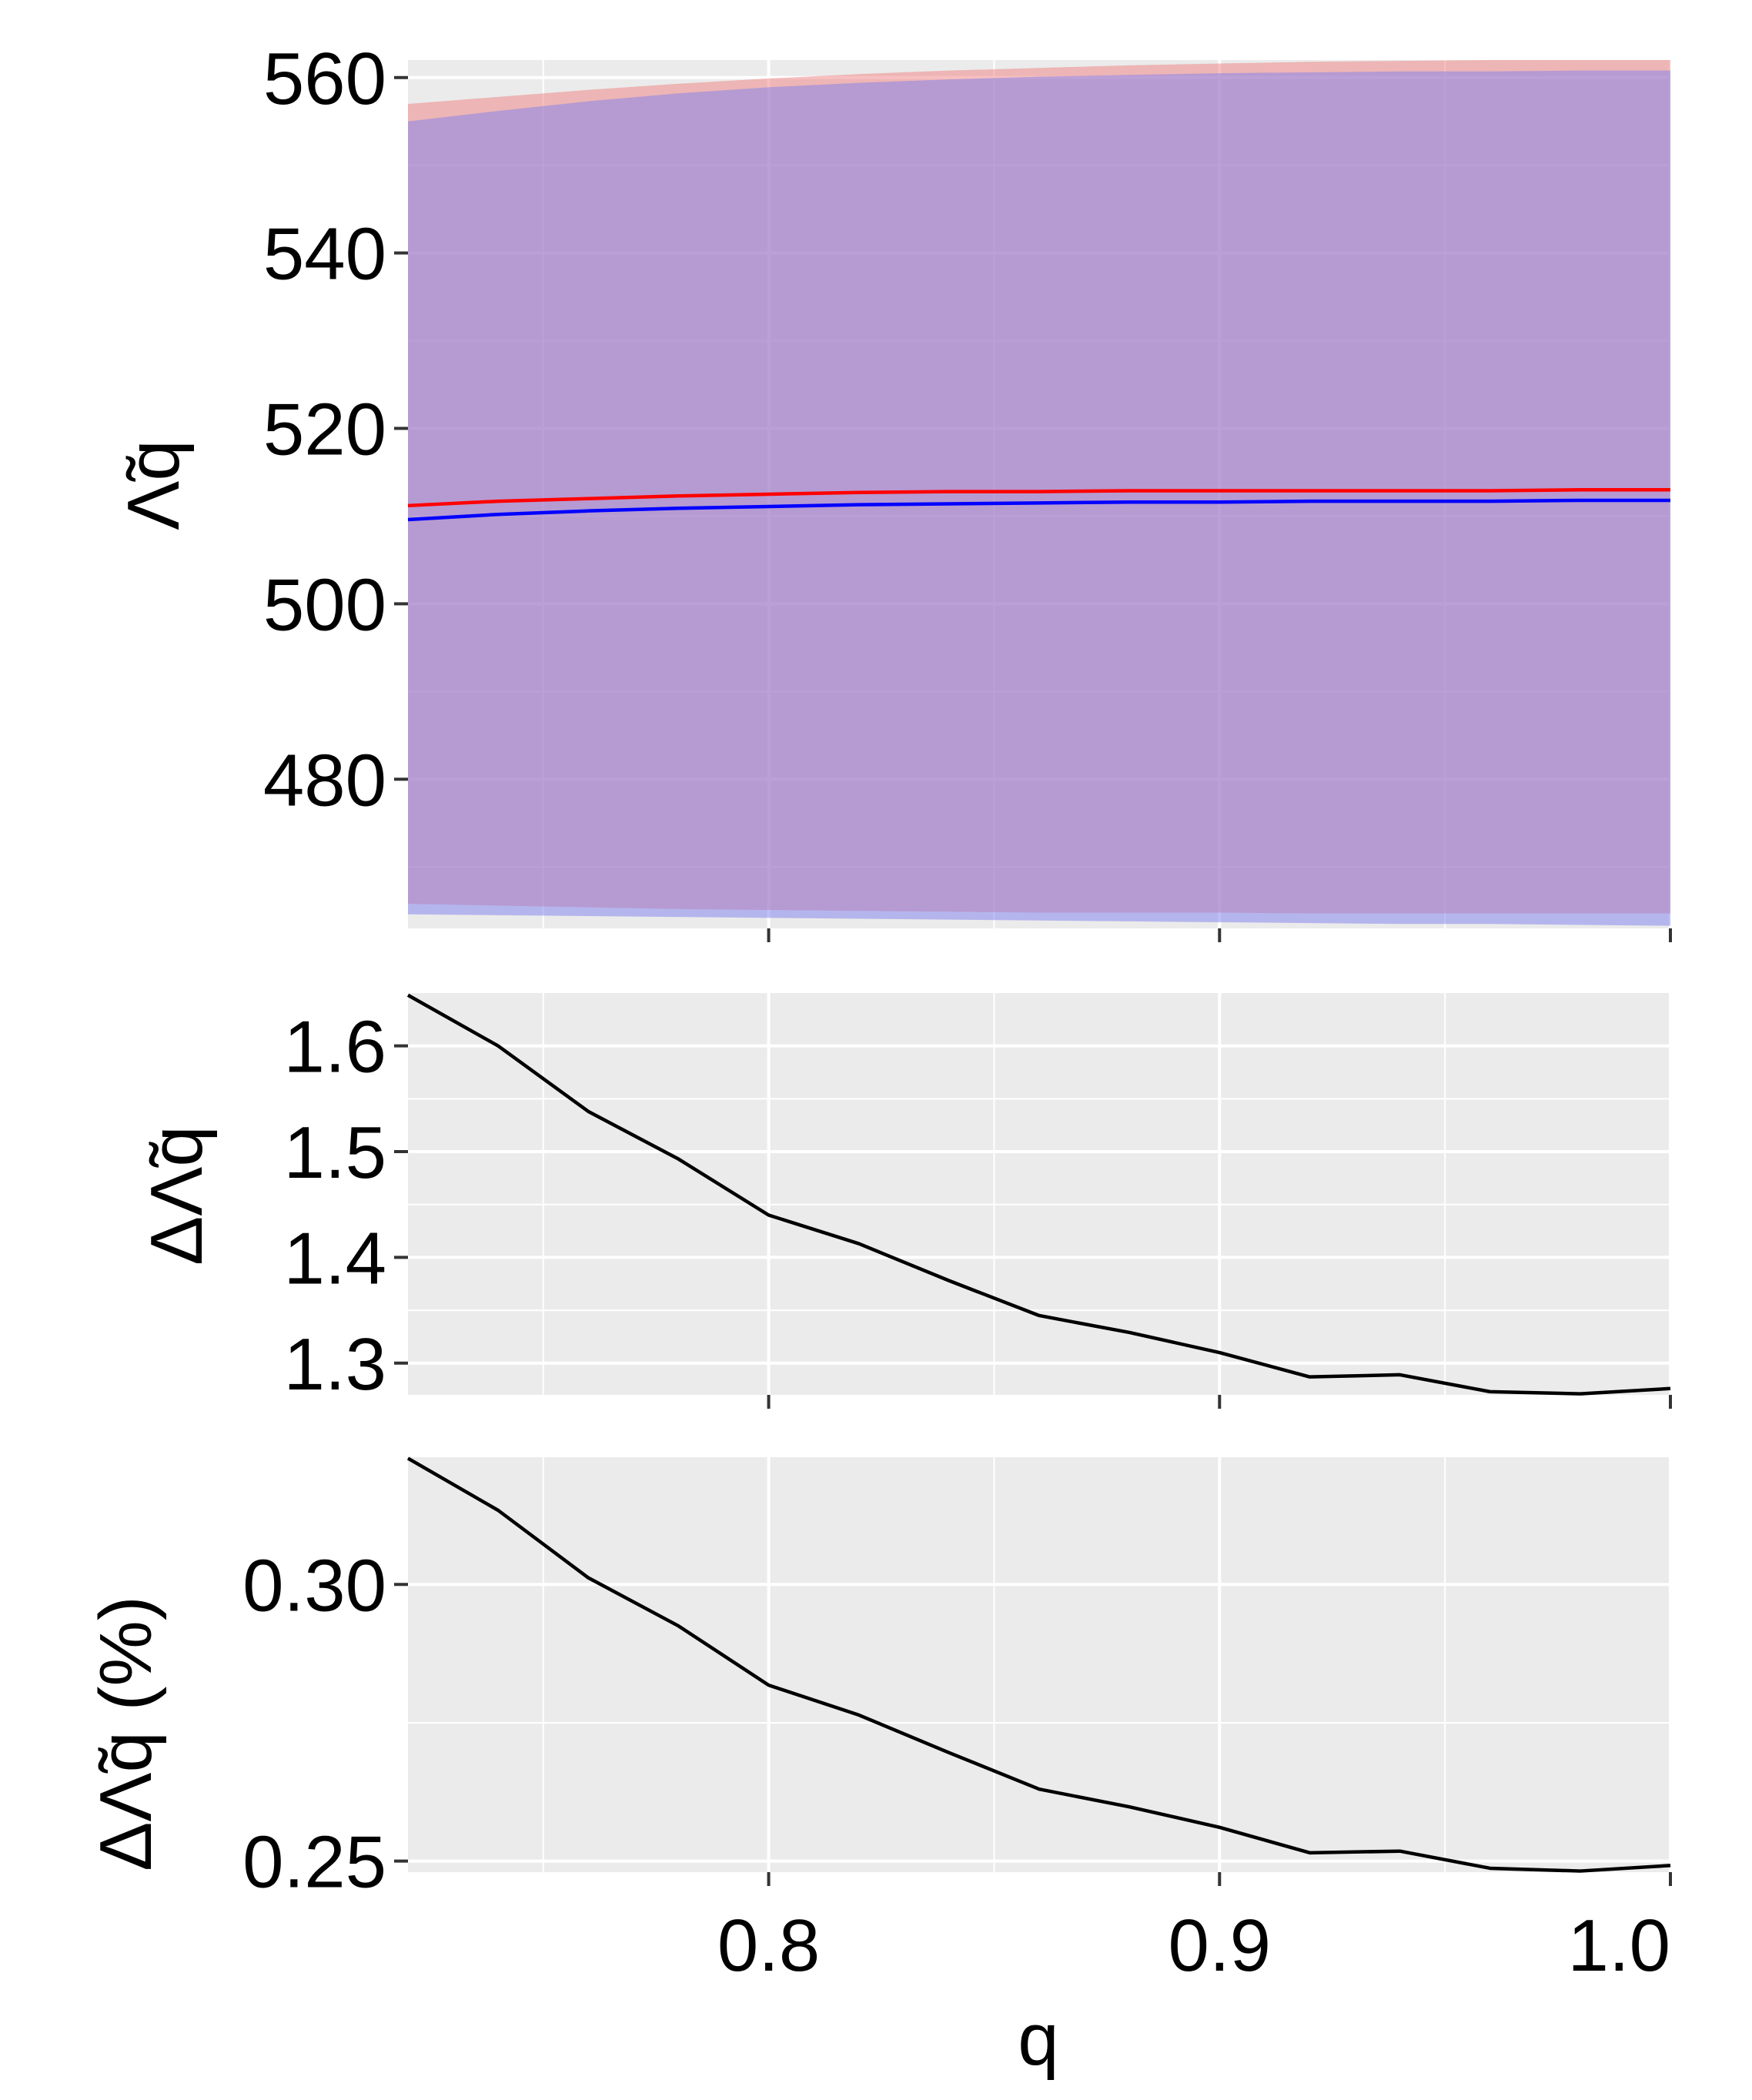 This screenshot has width=1752, height=2100. I want to click on bottom-panel-background, so click(1039, 1664).